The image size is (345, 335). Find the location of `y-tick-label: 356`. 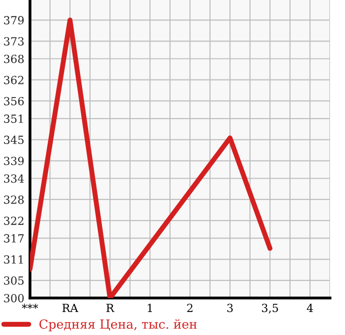

y-tick-label: 356 is located at coordinates (14, 101).